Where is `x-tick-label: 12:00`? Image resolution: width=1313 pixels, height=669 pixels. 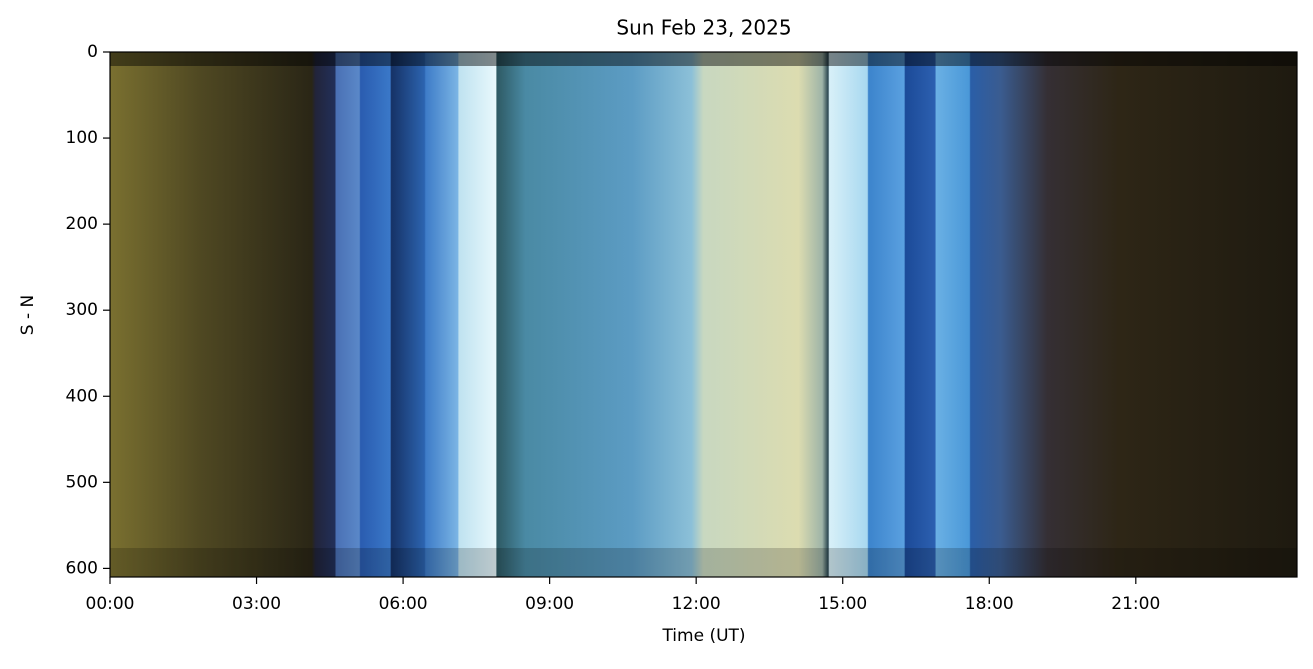 x-tick-label: 12:00 is located at coordinates (696, 604).